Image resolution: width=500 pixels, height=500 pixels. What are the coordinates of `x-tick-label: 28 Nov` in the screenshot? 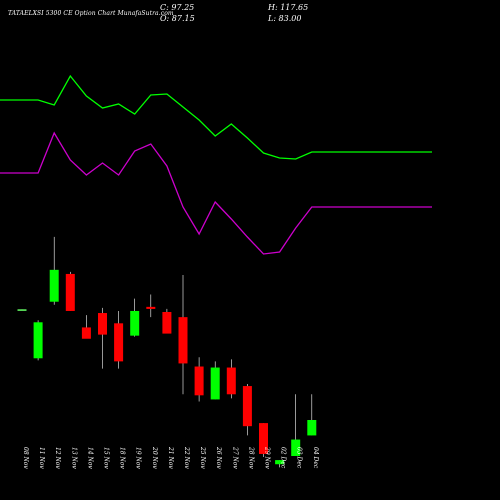 It's located at (250, 457).